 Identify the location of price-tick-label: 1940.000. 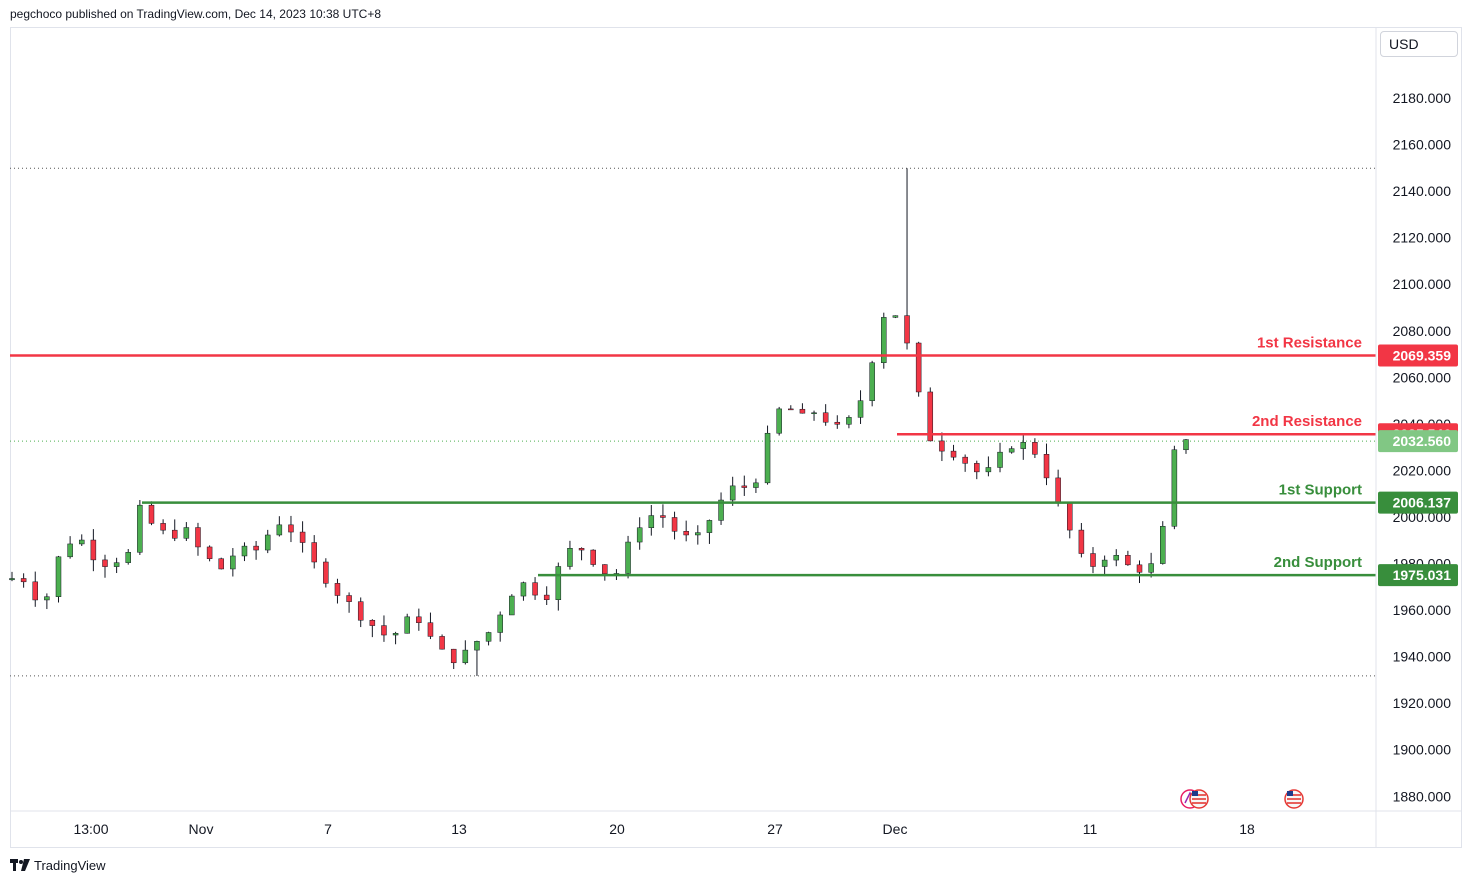
(1422, 657).